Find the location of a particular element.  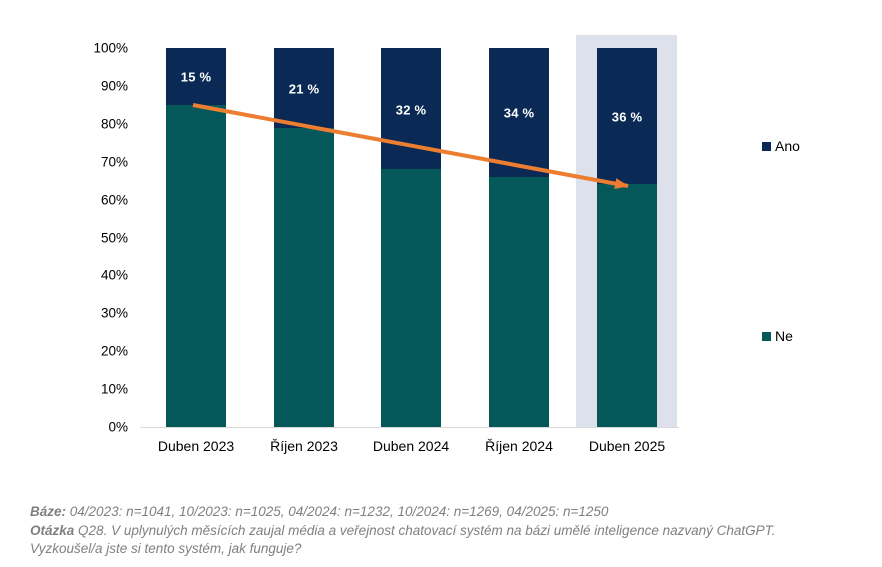

bar-column-3: 32 % is located at coordinates (411, 237).